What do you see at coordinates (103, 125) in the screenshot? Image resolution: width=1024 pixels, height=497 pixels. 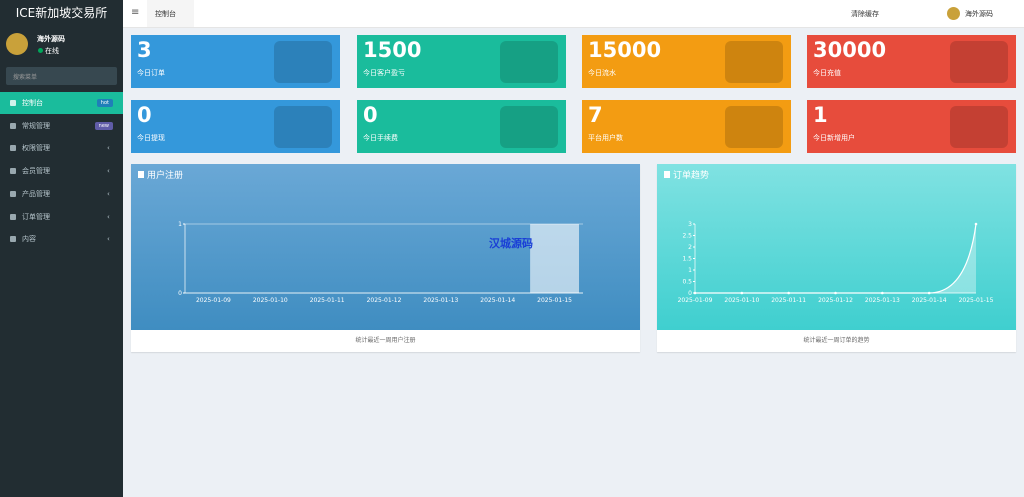 I see `menu-badge: new` at bounding box center [103, 125].